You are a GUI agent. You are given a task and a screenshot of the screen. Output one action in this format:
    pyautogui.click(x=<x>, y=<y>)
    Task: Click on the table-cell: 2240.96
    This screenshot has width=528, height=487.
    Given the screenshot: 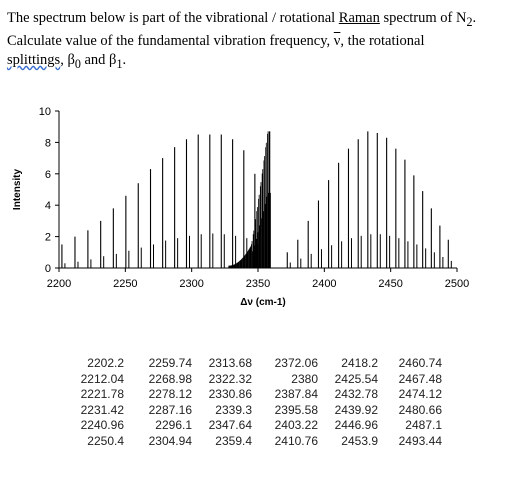 What is the action you would take?
    pyautogui.click(x=102, y=425)
    